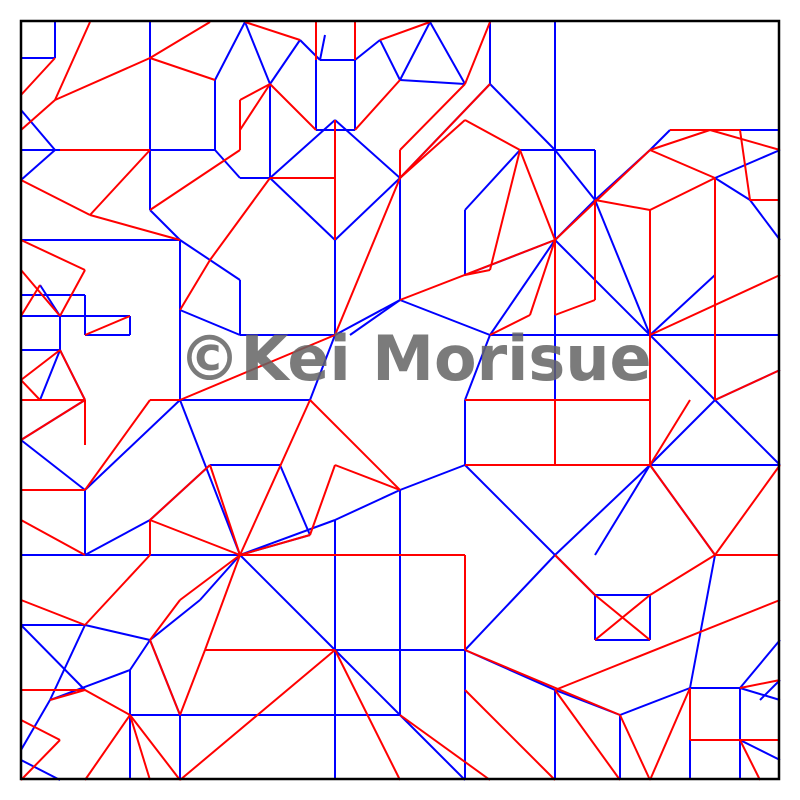 The image size is (800, 800). What do you see at coordinates (415, 358) in the screenshot?
I see `watermark-text: ©Kei Morisue` at bounding box center [415, 358].